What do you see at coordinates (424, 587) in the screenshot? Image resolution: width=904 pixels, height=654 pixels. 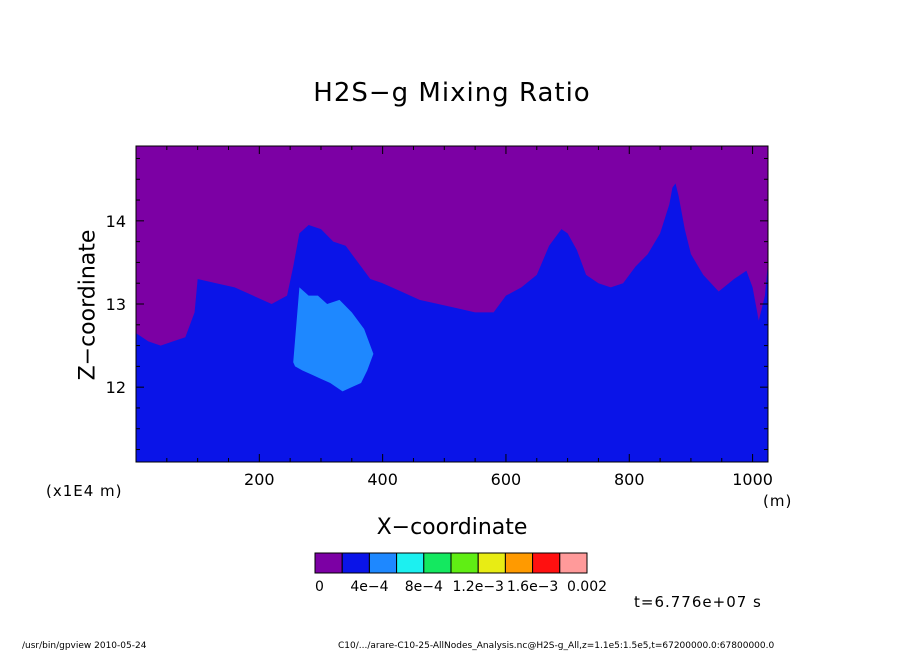 I see `colorbar-label: 8e−4` at bounding box center [424, 587].